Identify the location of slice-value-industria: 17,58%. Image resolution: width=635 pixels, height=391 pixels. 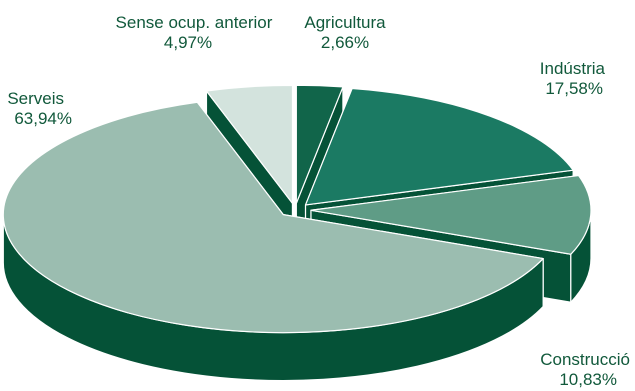
(574, 88).